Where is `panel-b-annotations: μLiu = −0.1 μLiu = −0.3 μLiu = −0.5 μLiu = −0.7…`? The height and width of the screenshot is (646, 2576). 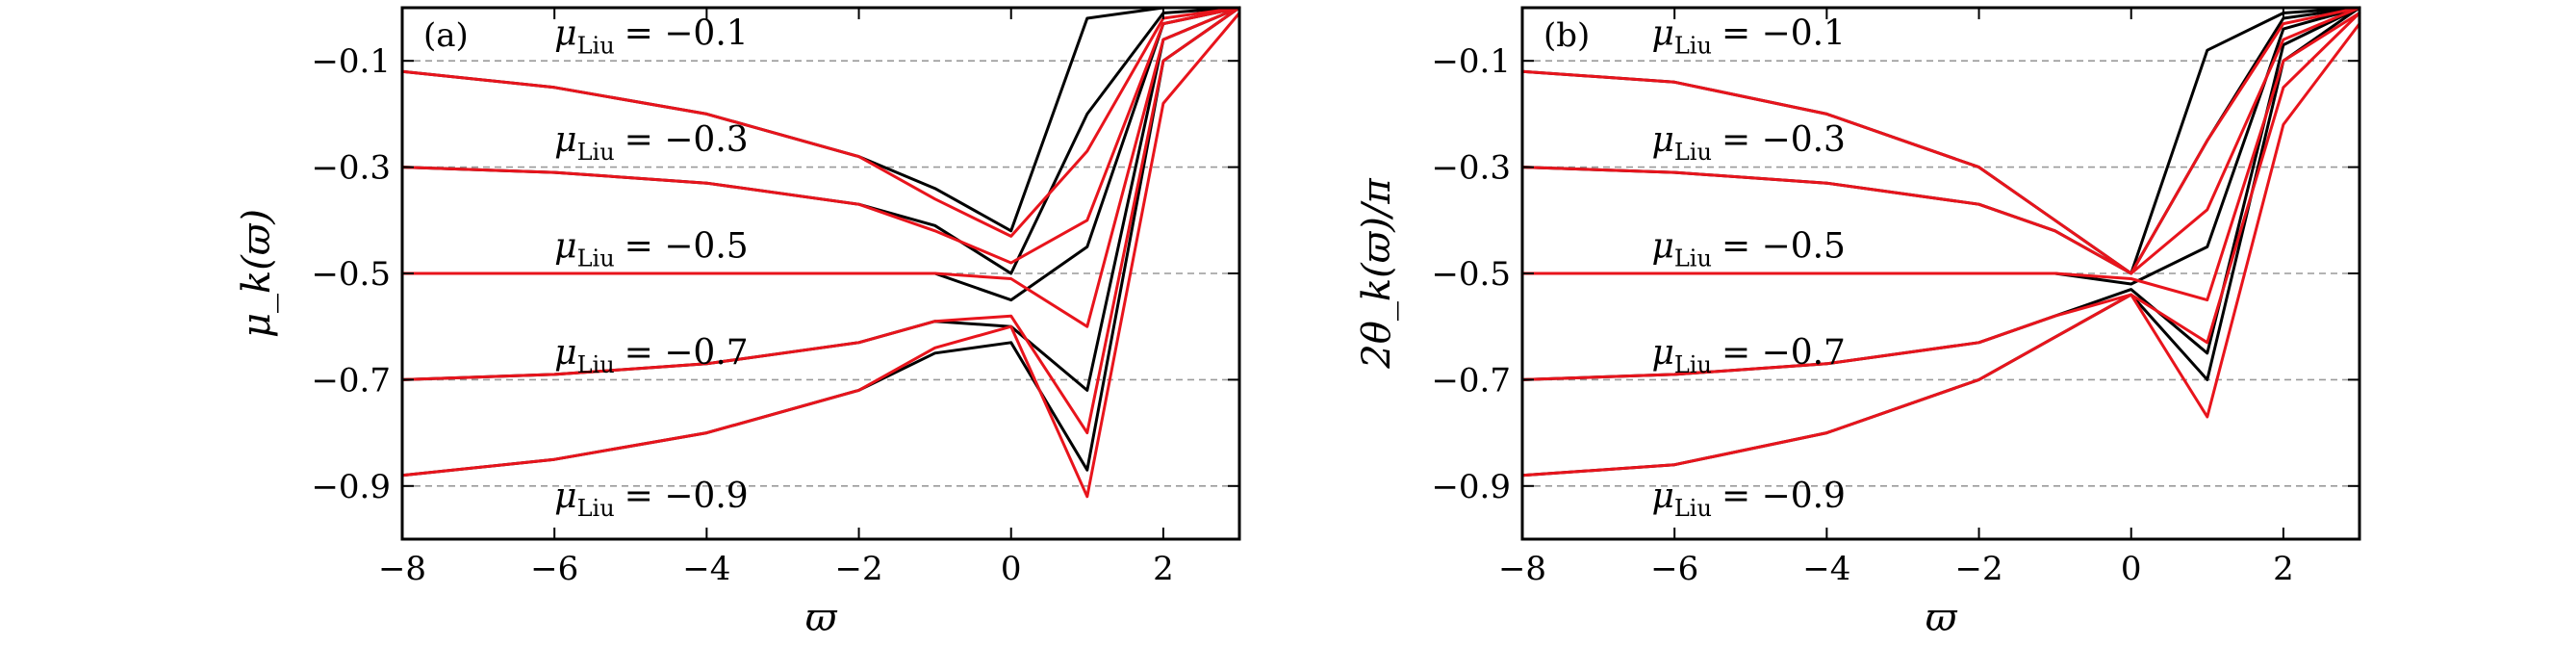
panel-b-annotations: μLiu = −0.1 μLiu = −0.3 μLiu = −0.5 μLiu = −0.7… is located at coordinates (1748, 268).